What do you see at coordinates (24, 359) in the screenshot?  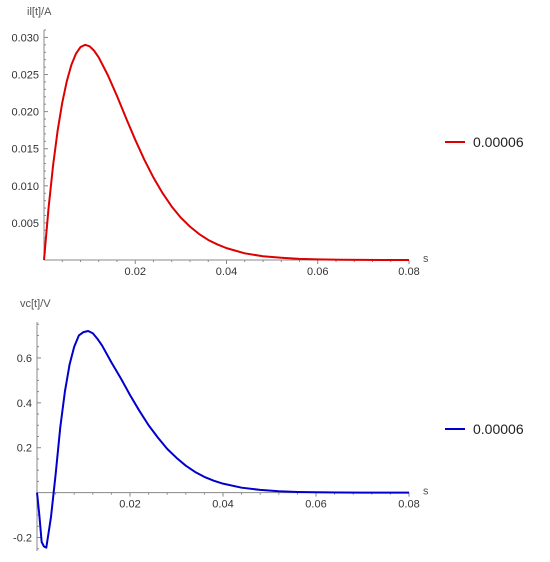 I see `y-tick-label: 0.6` at bounding box center [24, 359].